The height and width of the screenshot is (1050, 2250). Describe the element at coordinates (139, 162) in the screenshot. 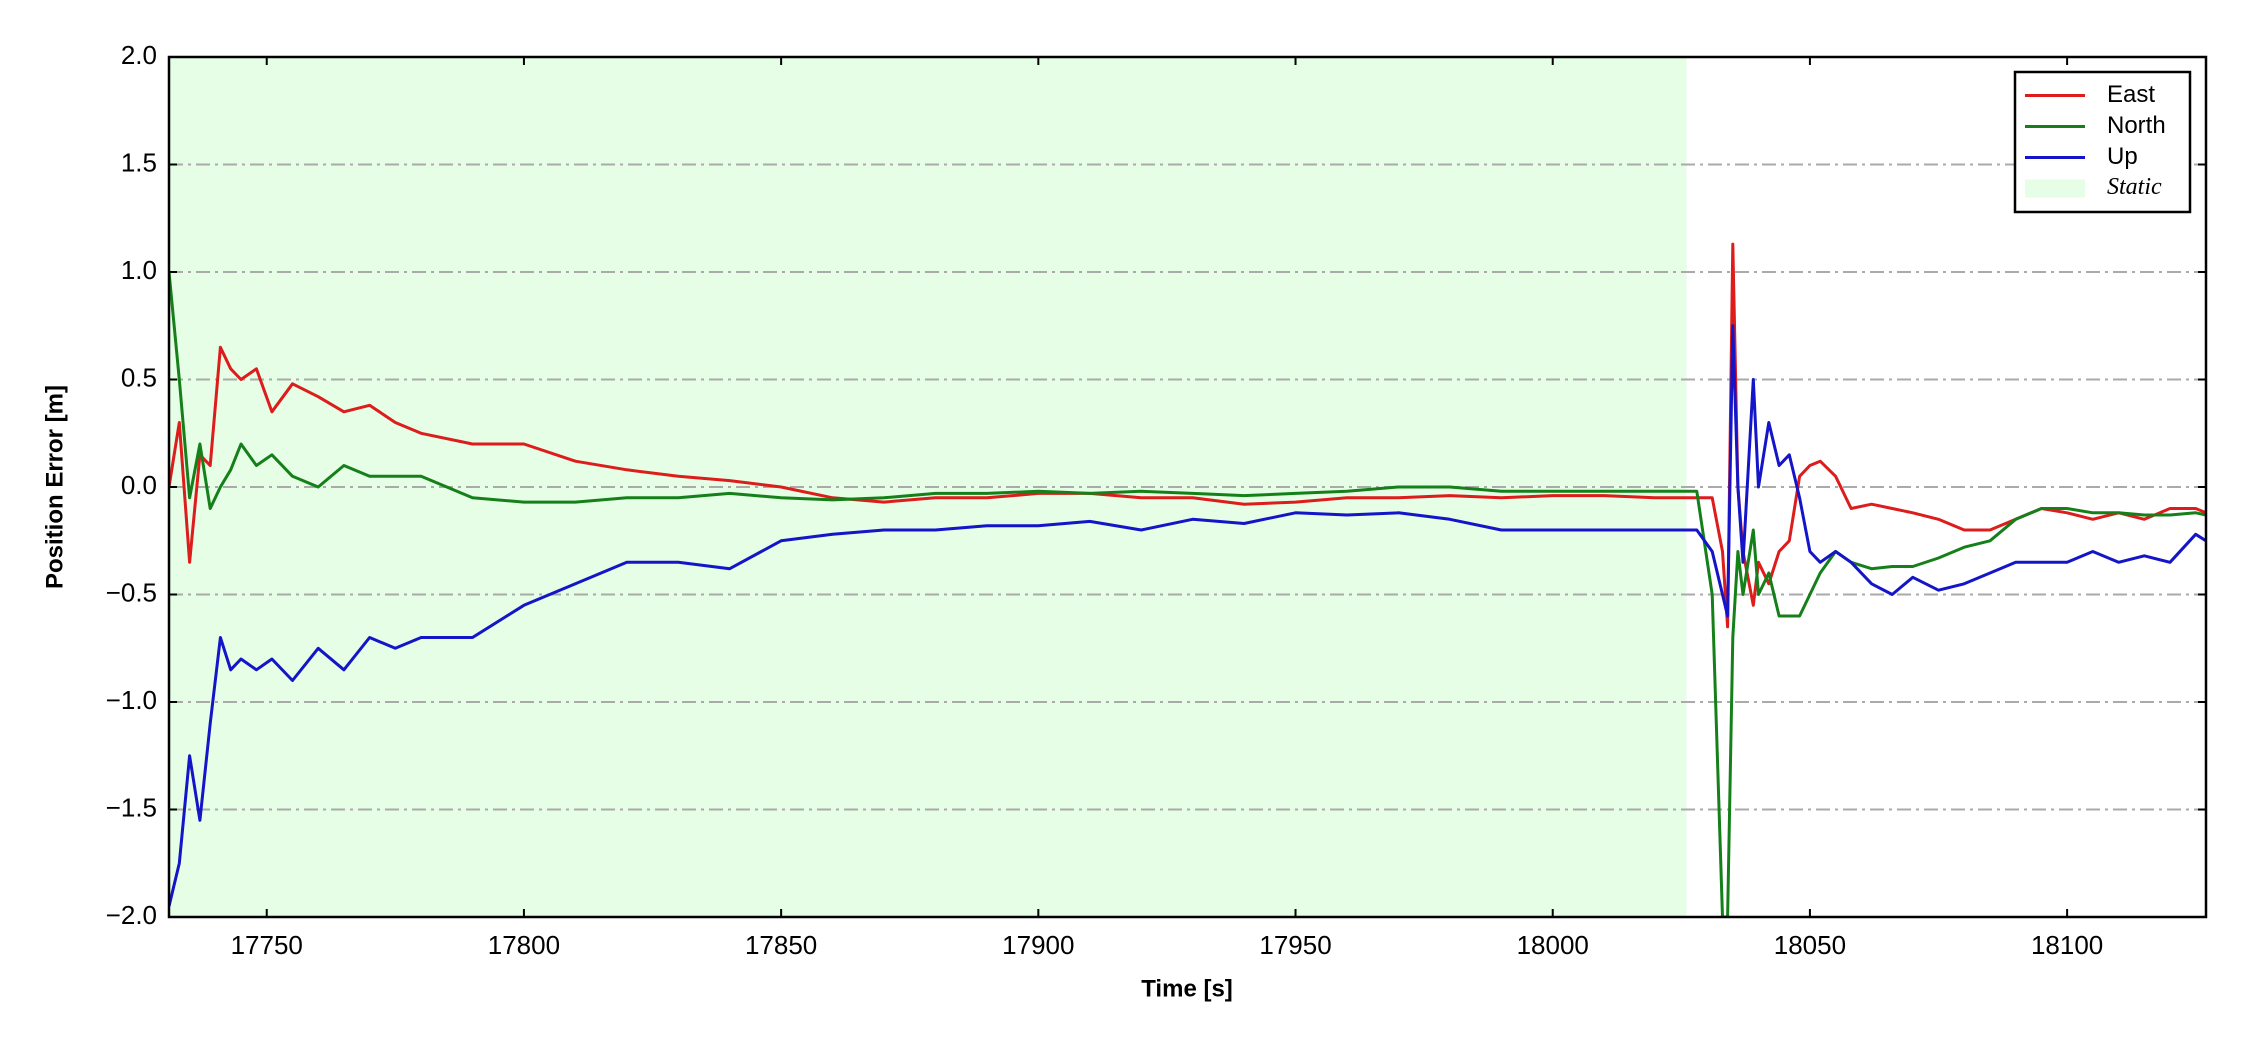

I see `y-tick-label: 1.5` at that location.